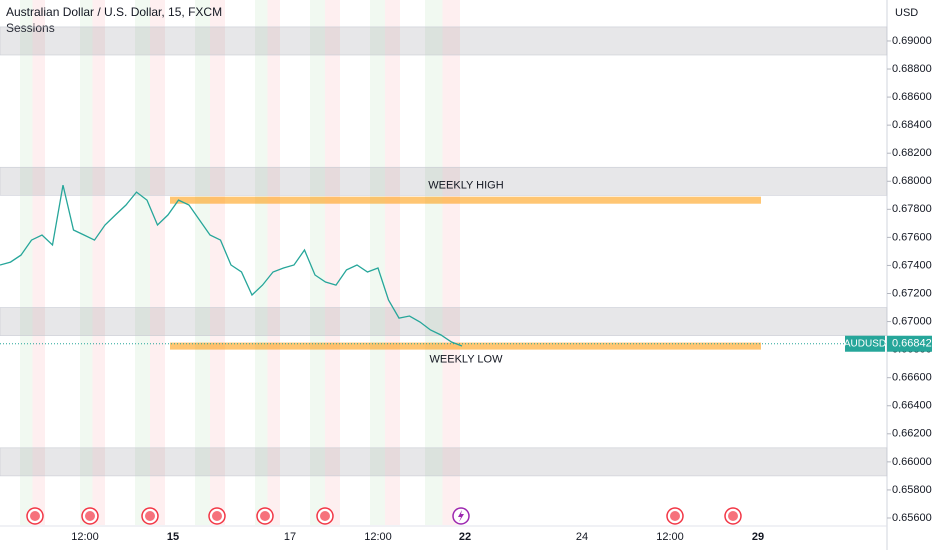  What do you see at coordinates (30, 28) in the screenshot?
I see `indicator-name: Sessions` at bounding box center [30, 28].